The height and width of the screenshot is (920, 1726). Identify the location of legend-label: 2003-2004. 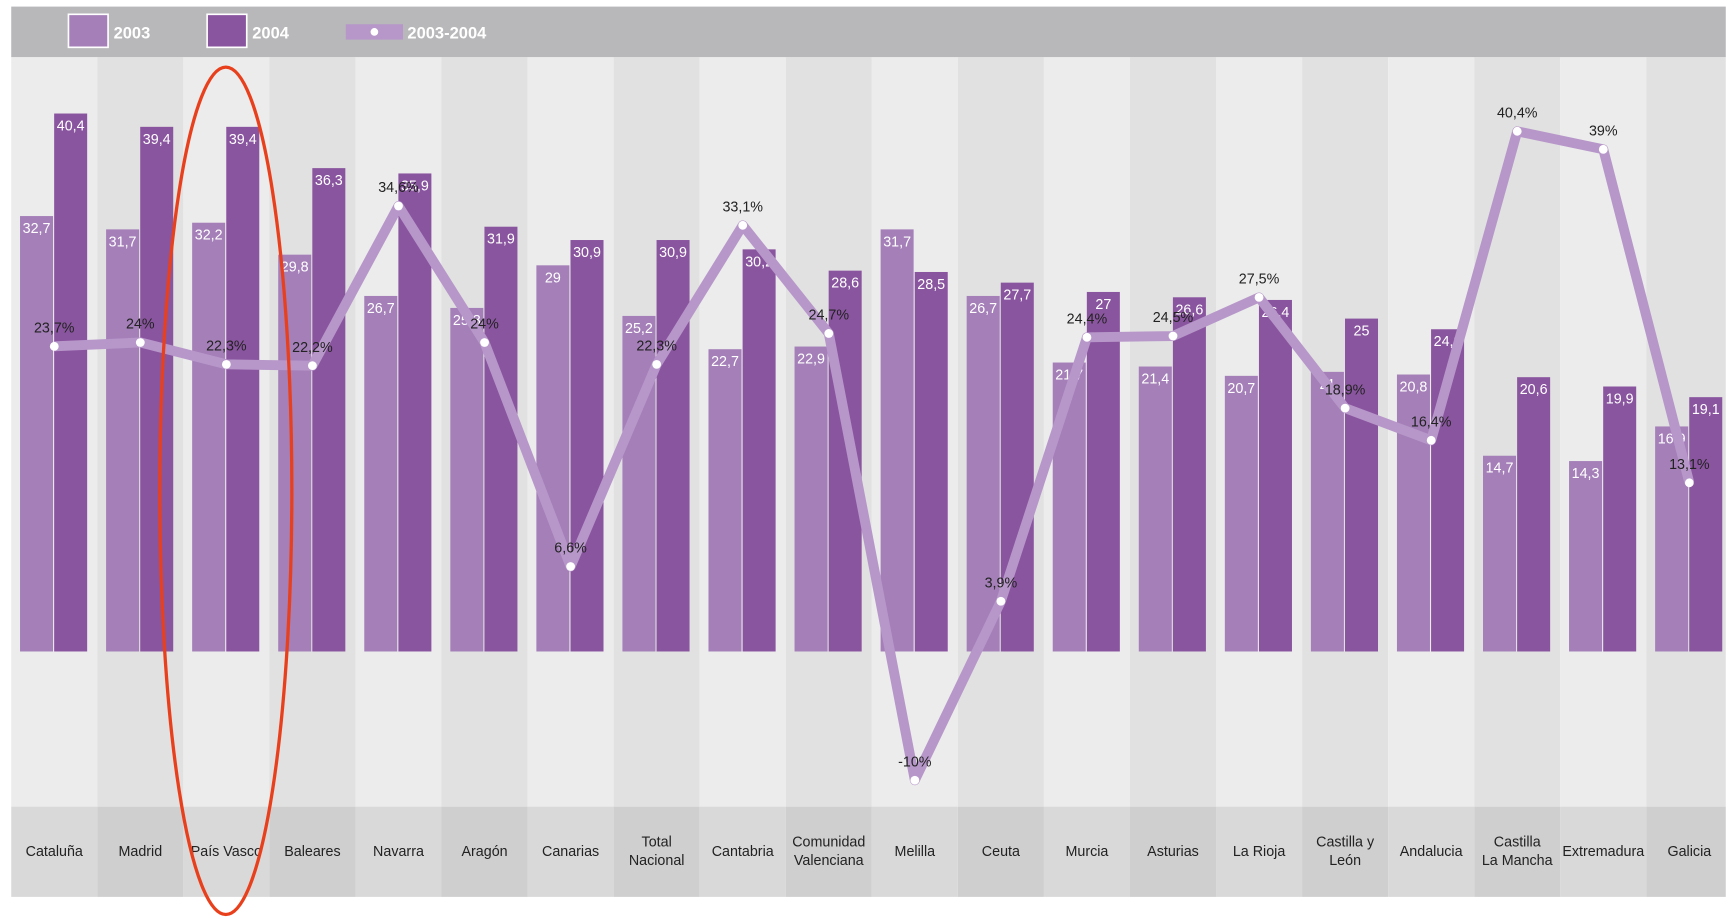
(447, 33).